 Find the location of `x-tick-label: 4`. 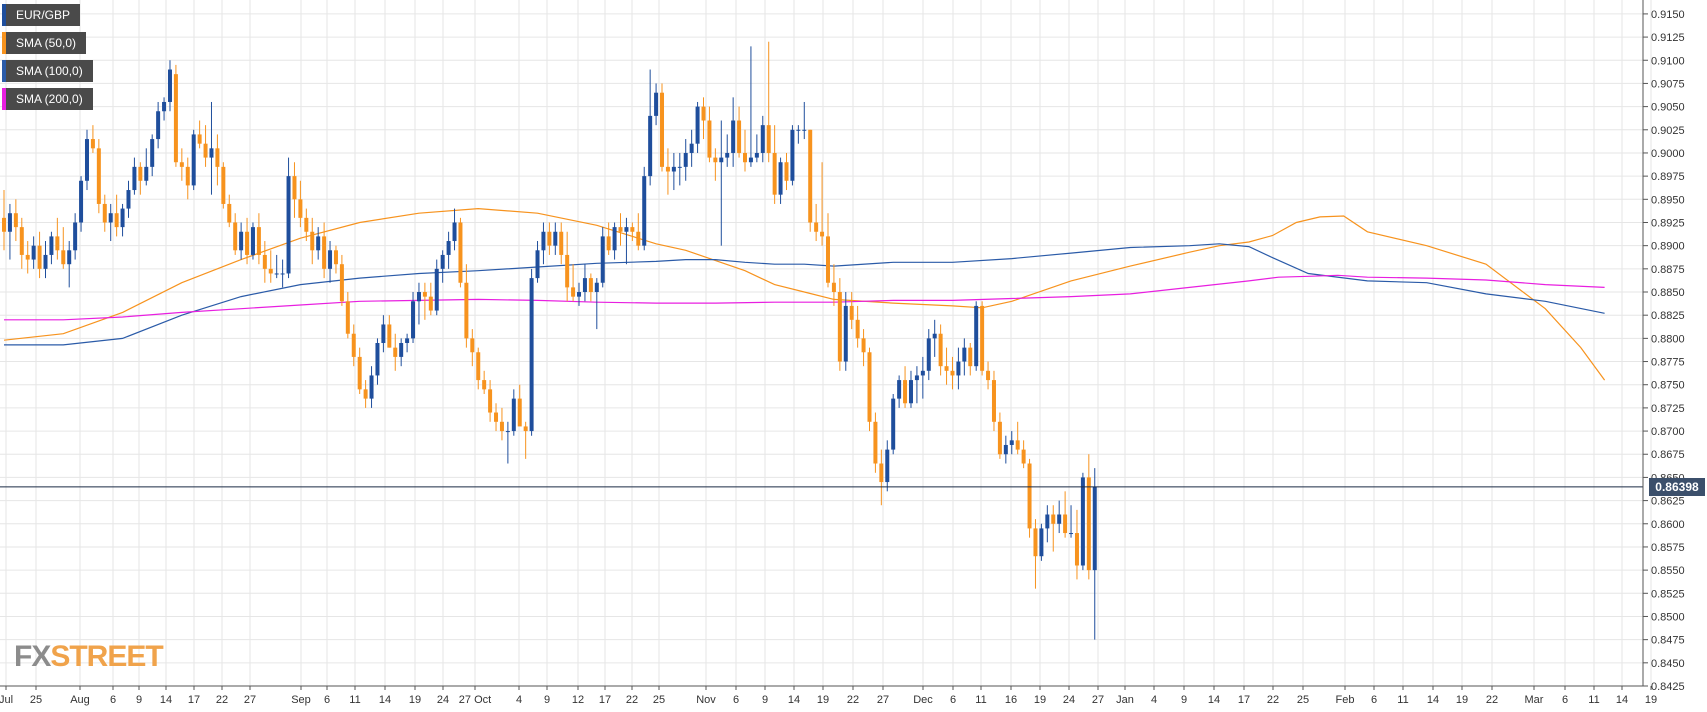

x-tick-label: 4 is located at coordinates (1154, 700).